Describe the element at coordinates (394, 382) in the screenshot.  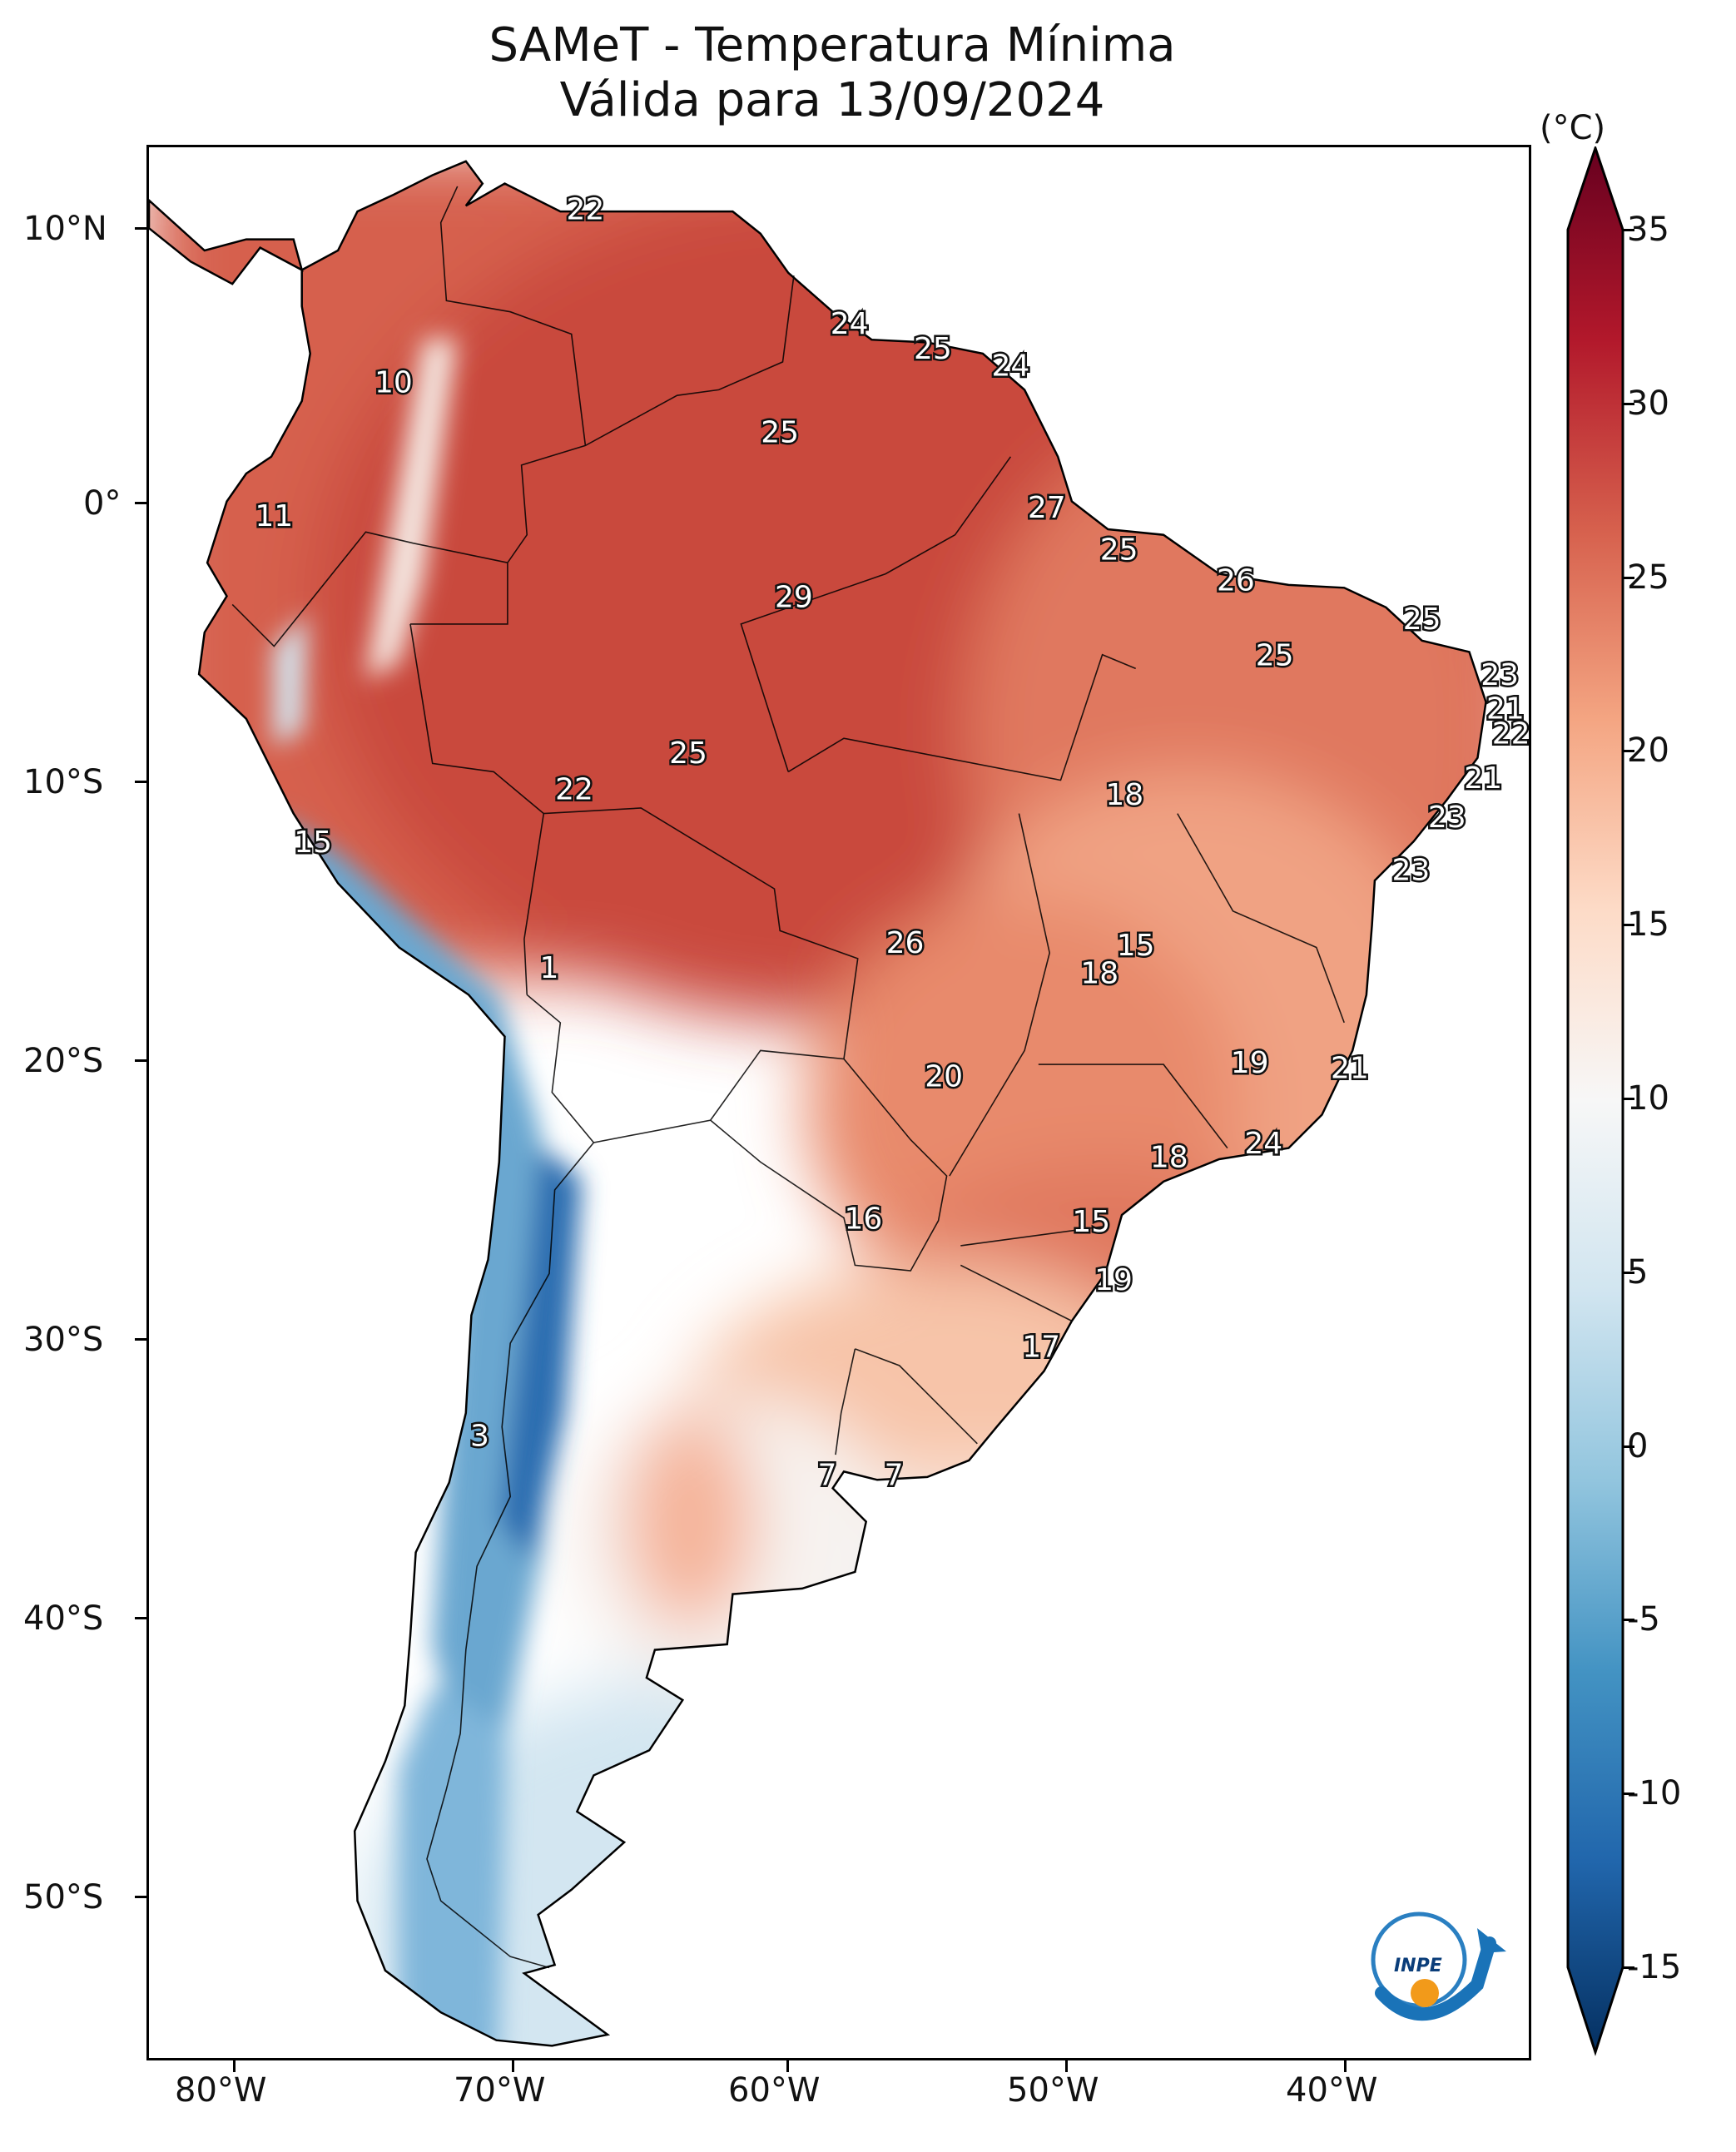
I see `temperature-label: 10` at that location.